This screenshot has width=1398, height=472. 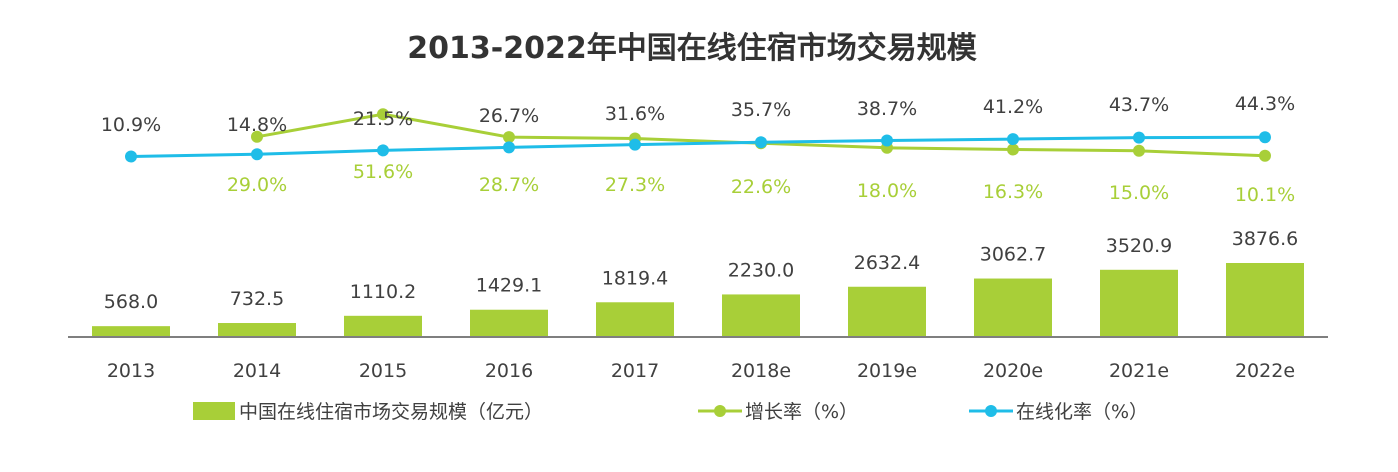 What do you see at coordinates (1139, 193) in the screenshot?
I see `growth-rate-label: 15.0%` at bounding box center [1139, 193].